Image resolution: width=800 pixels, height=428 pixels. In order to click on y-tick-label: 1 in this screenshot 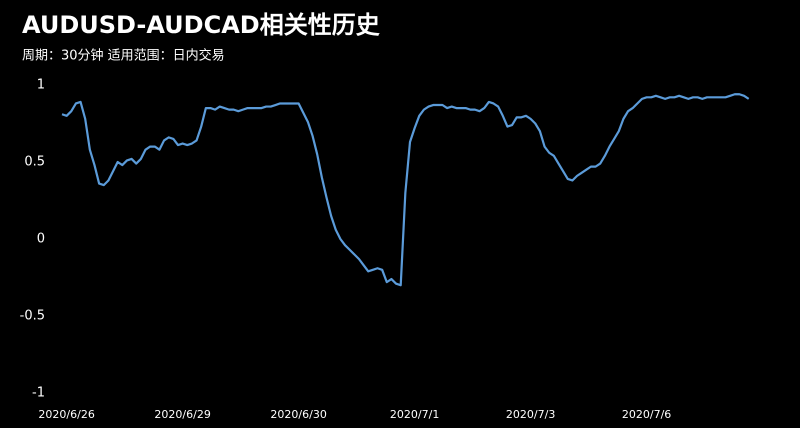, I will do `click(41, 85)`.